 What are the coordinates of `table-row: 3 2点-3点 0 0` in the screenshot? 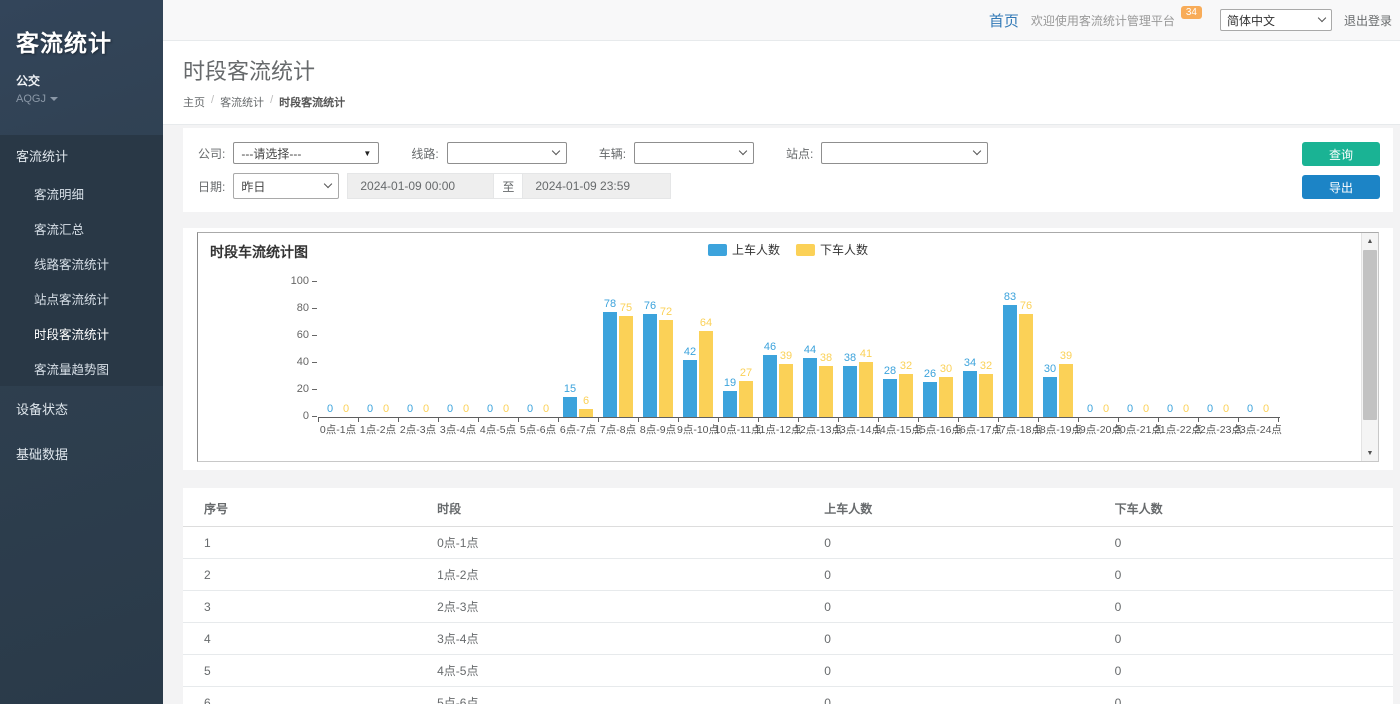 It's located at (788, 606).